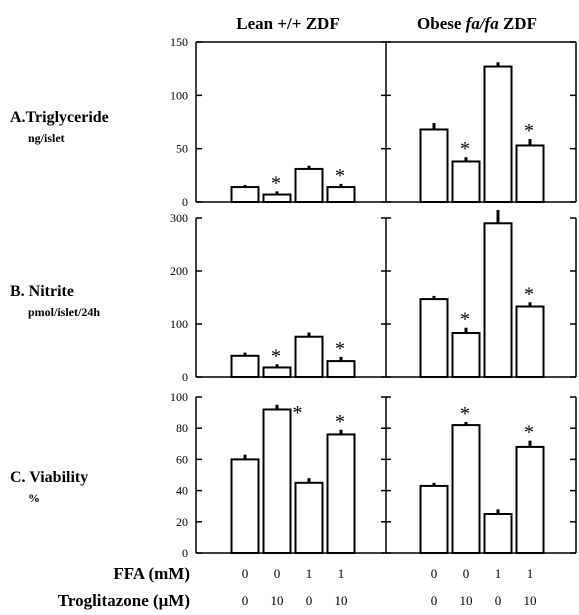 The image size is (579, 615). Describe the element at coordinates (49, 477) in the screenshot. I see `panel-label: C. Viability` at that location.